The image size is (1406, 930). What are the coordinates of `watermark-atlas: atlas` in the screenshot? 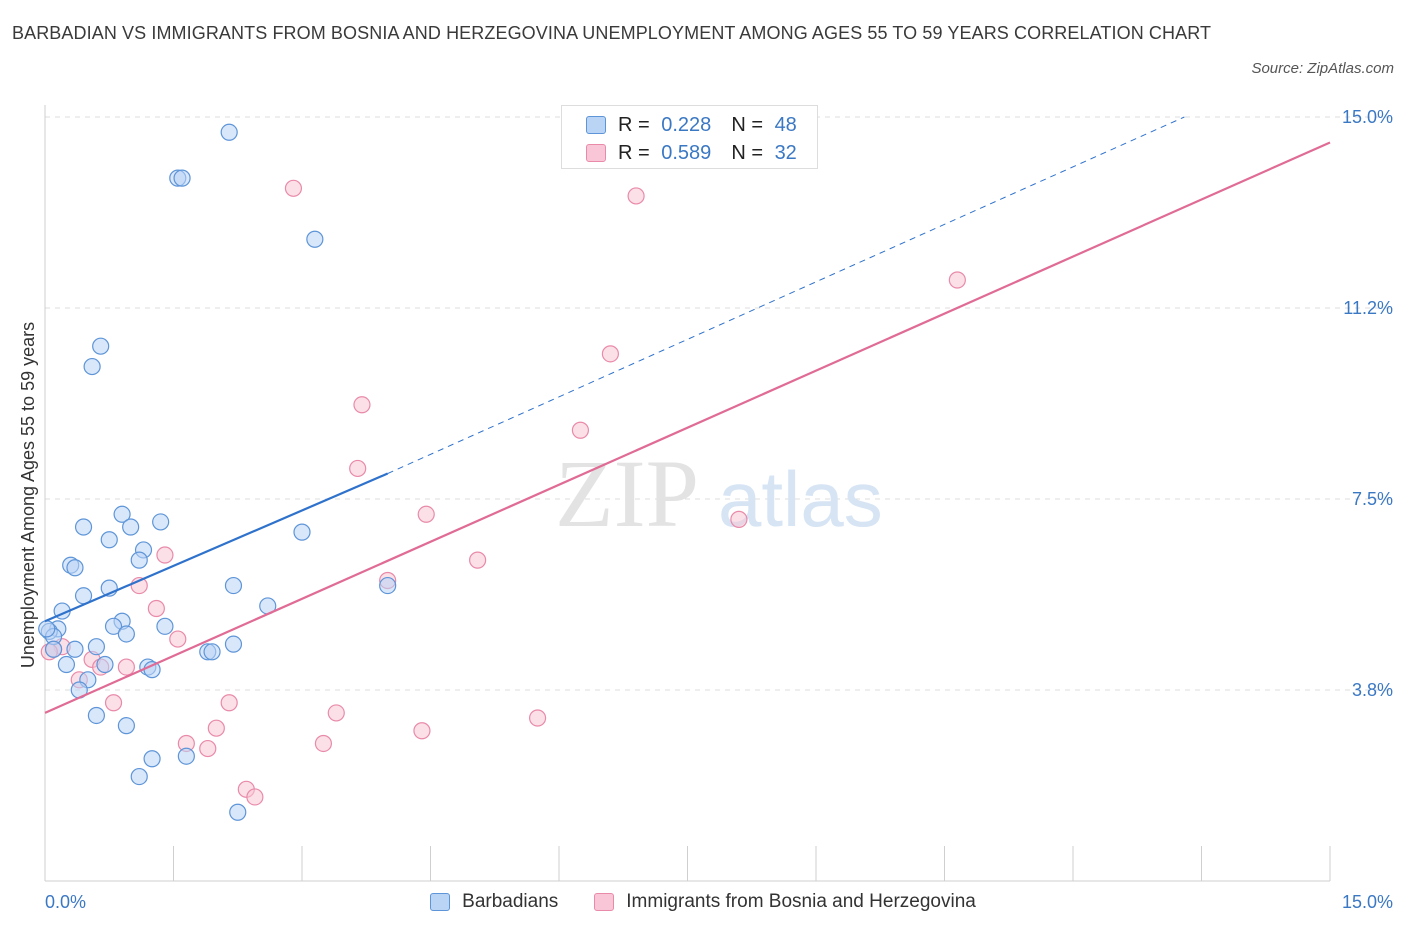 It's located at (800, 499).